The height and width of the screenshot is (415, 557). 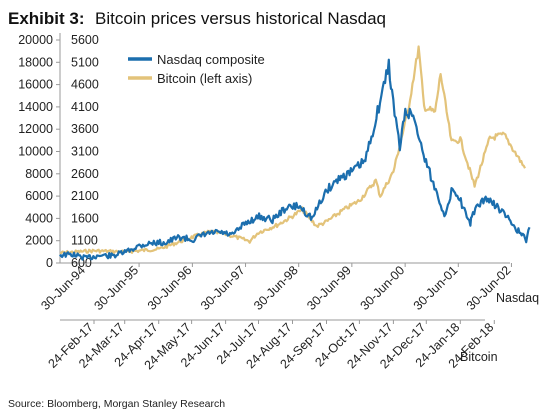 I want to click on right-tick-label: 3600, so click(x=85, y=129).